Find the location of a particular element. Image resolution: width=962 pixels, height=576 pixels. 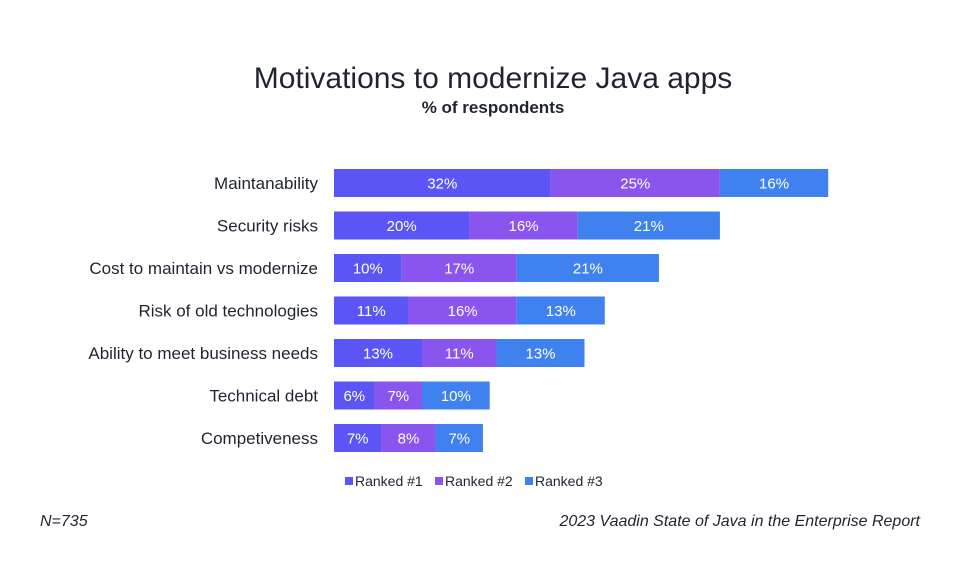

data-label: 8% is located at coordinates (409, 439).